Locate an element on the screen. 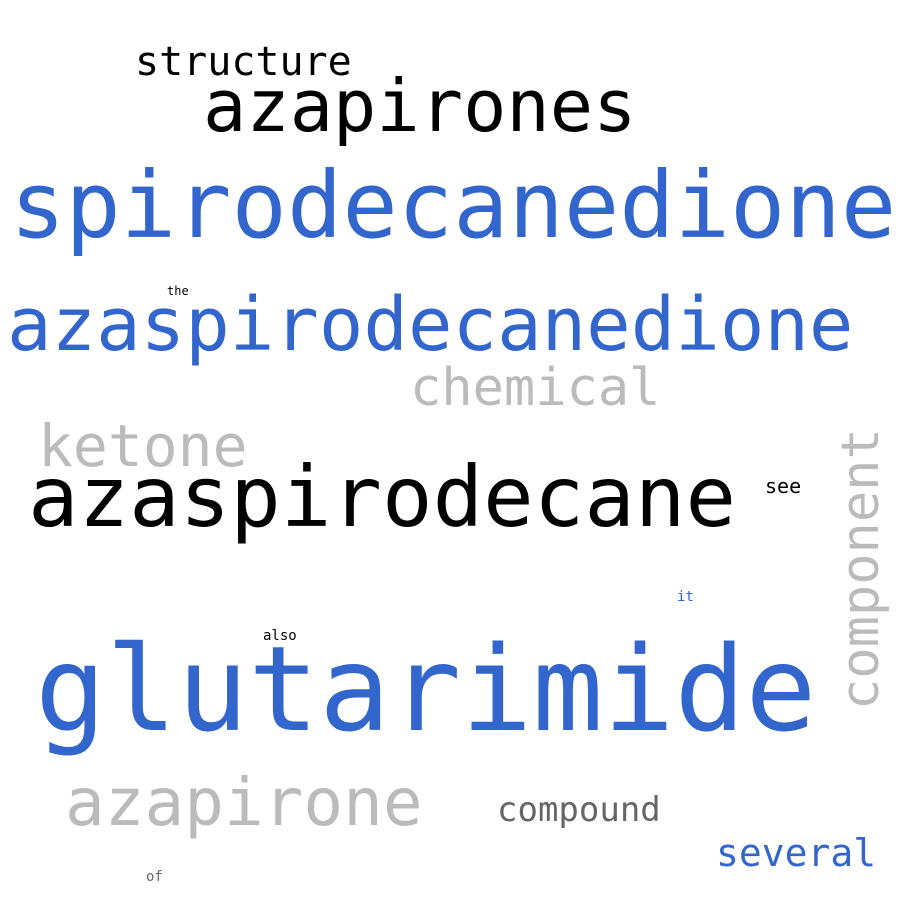 The width and height of the screenshot is (900, 900). word-azapirones: azapirones is located at coordinates (420, 106).